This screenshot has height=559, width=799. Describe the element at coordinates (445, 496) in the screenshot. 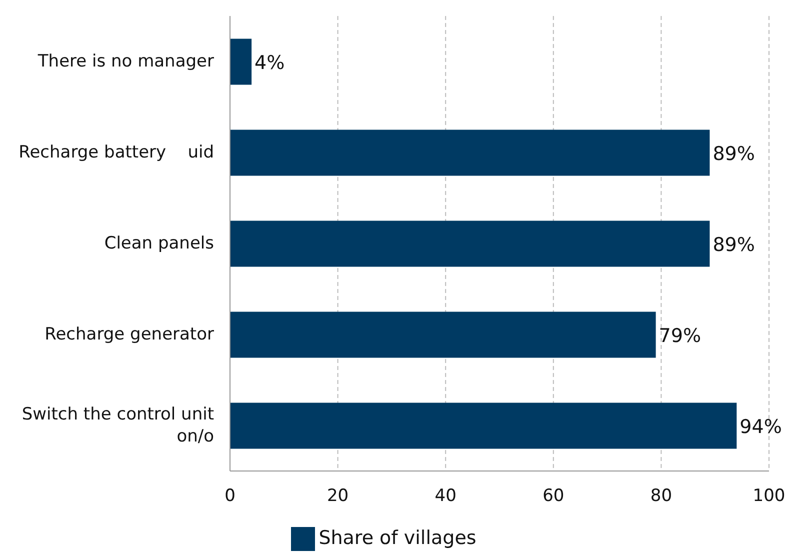

I see `x-tick-label: 40` at that location.